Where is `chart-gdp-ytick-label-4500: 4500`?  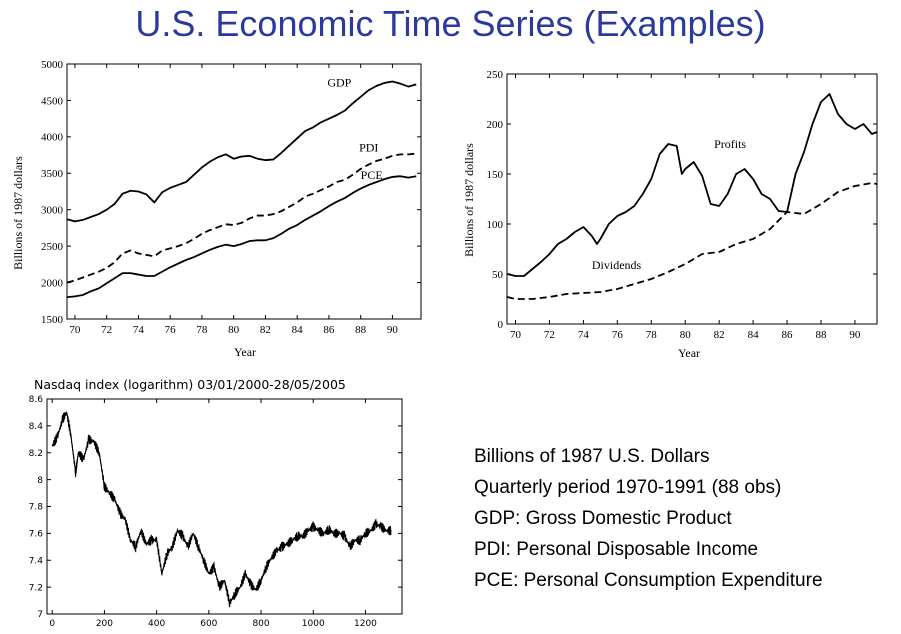 chart-gdp-ytick-label-4500: 4500 is located at coordinates (52, 101).